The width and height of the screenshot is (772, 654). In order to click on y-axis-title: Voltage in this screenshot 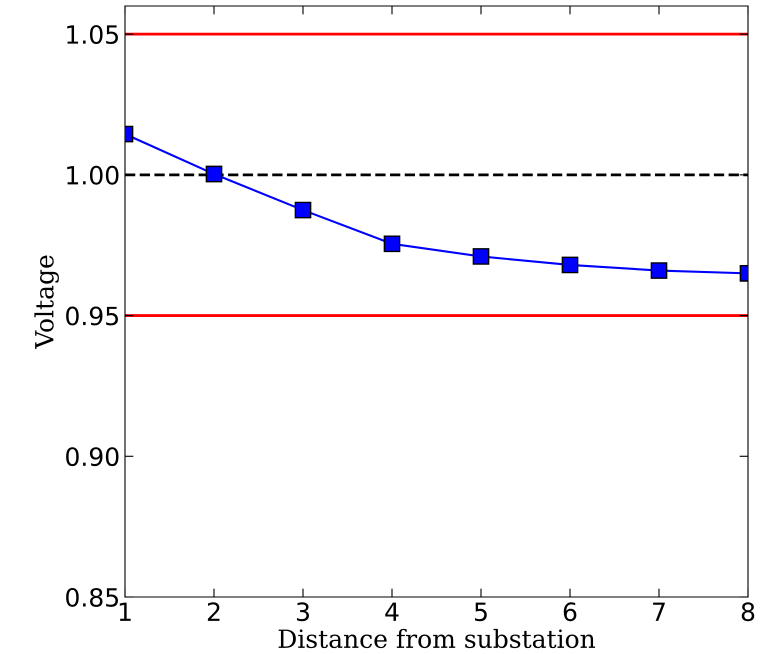, I will do `click(46, 302)`.